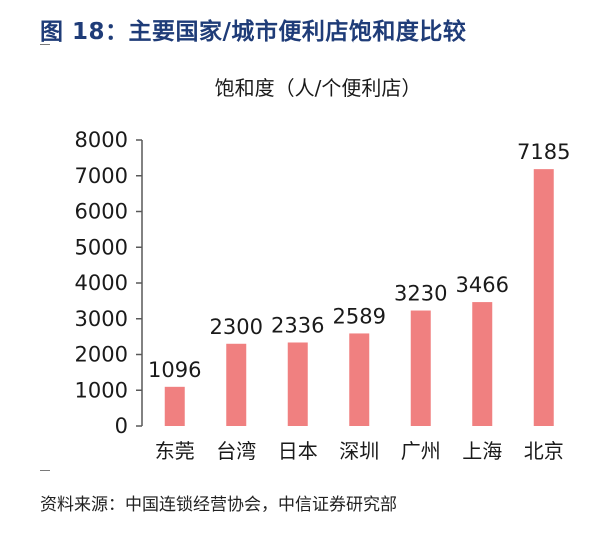 This screenshot has width=596, height=533. What do you see at coordinates (359, 316) in the screenshot?
I see `data-label-3: 2589` at bounding box center [359, 316].